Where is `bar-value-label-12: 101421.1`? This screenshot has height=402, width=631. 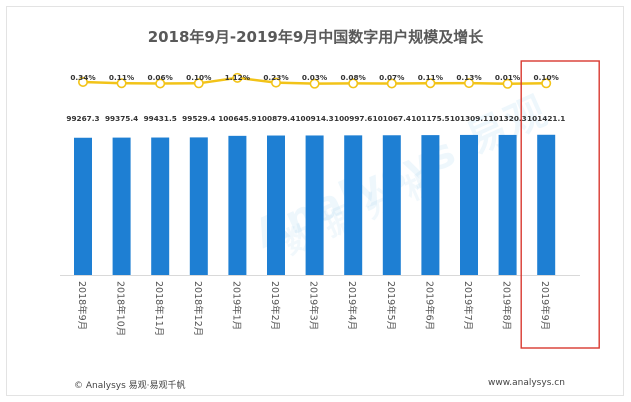
bar-value-label-12: 101421.1 is located at coordinates (546, 118).